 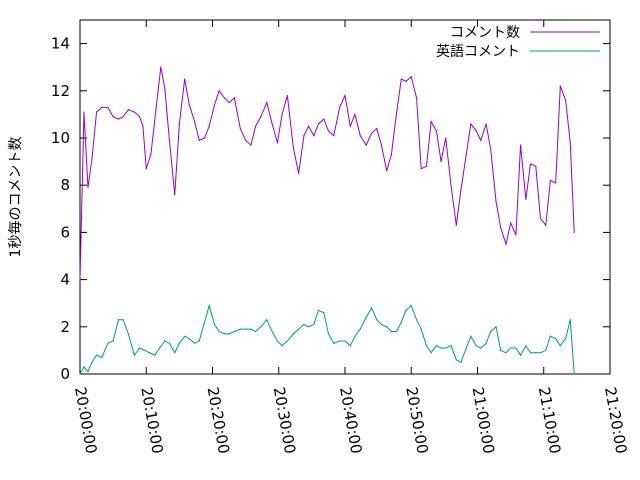 What do you see at coordinates (284, 420) in the screenshot?
I see `x-tick-label: 20:30:00` at bounding box center [284, 420].